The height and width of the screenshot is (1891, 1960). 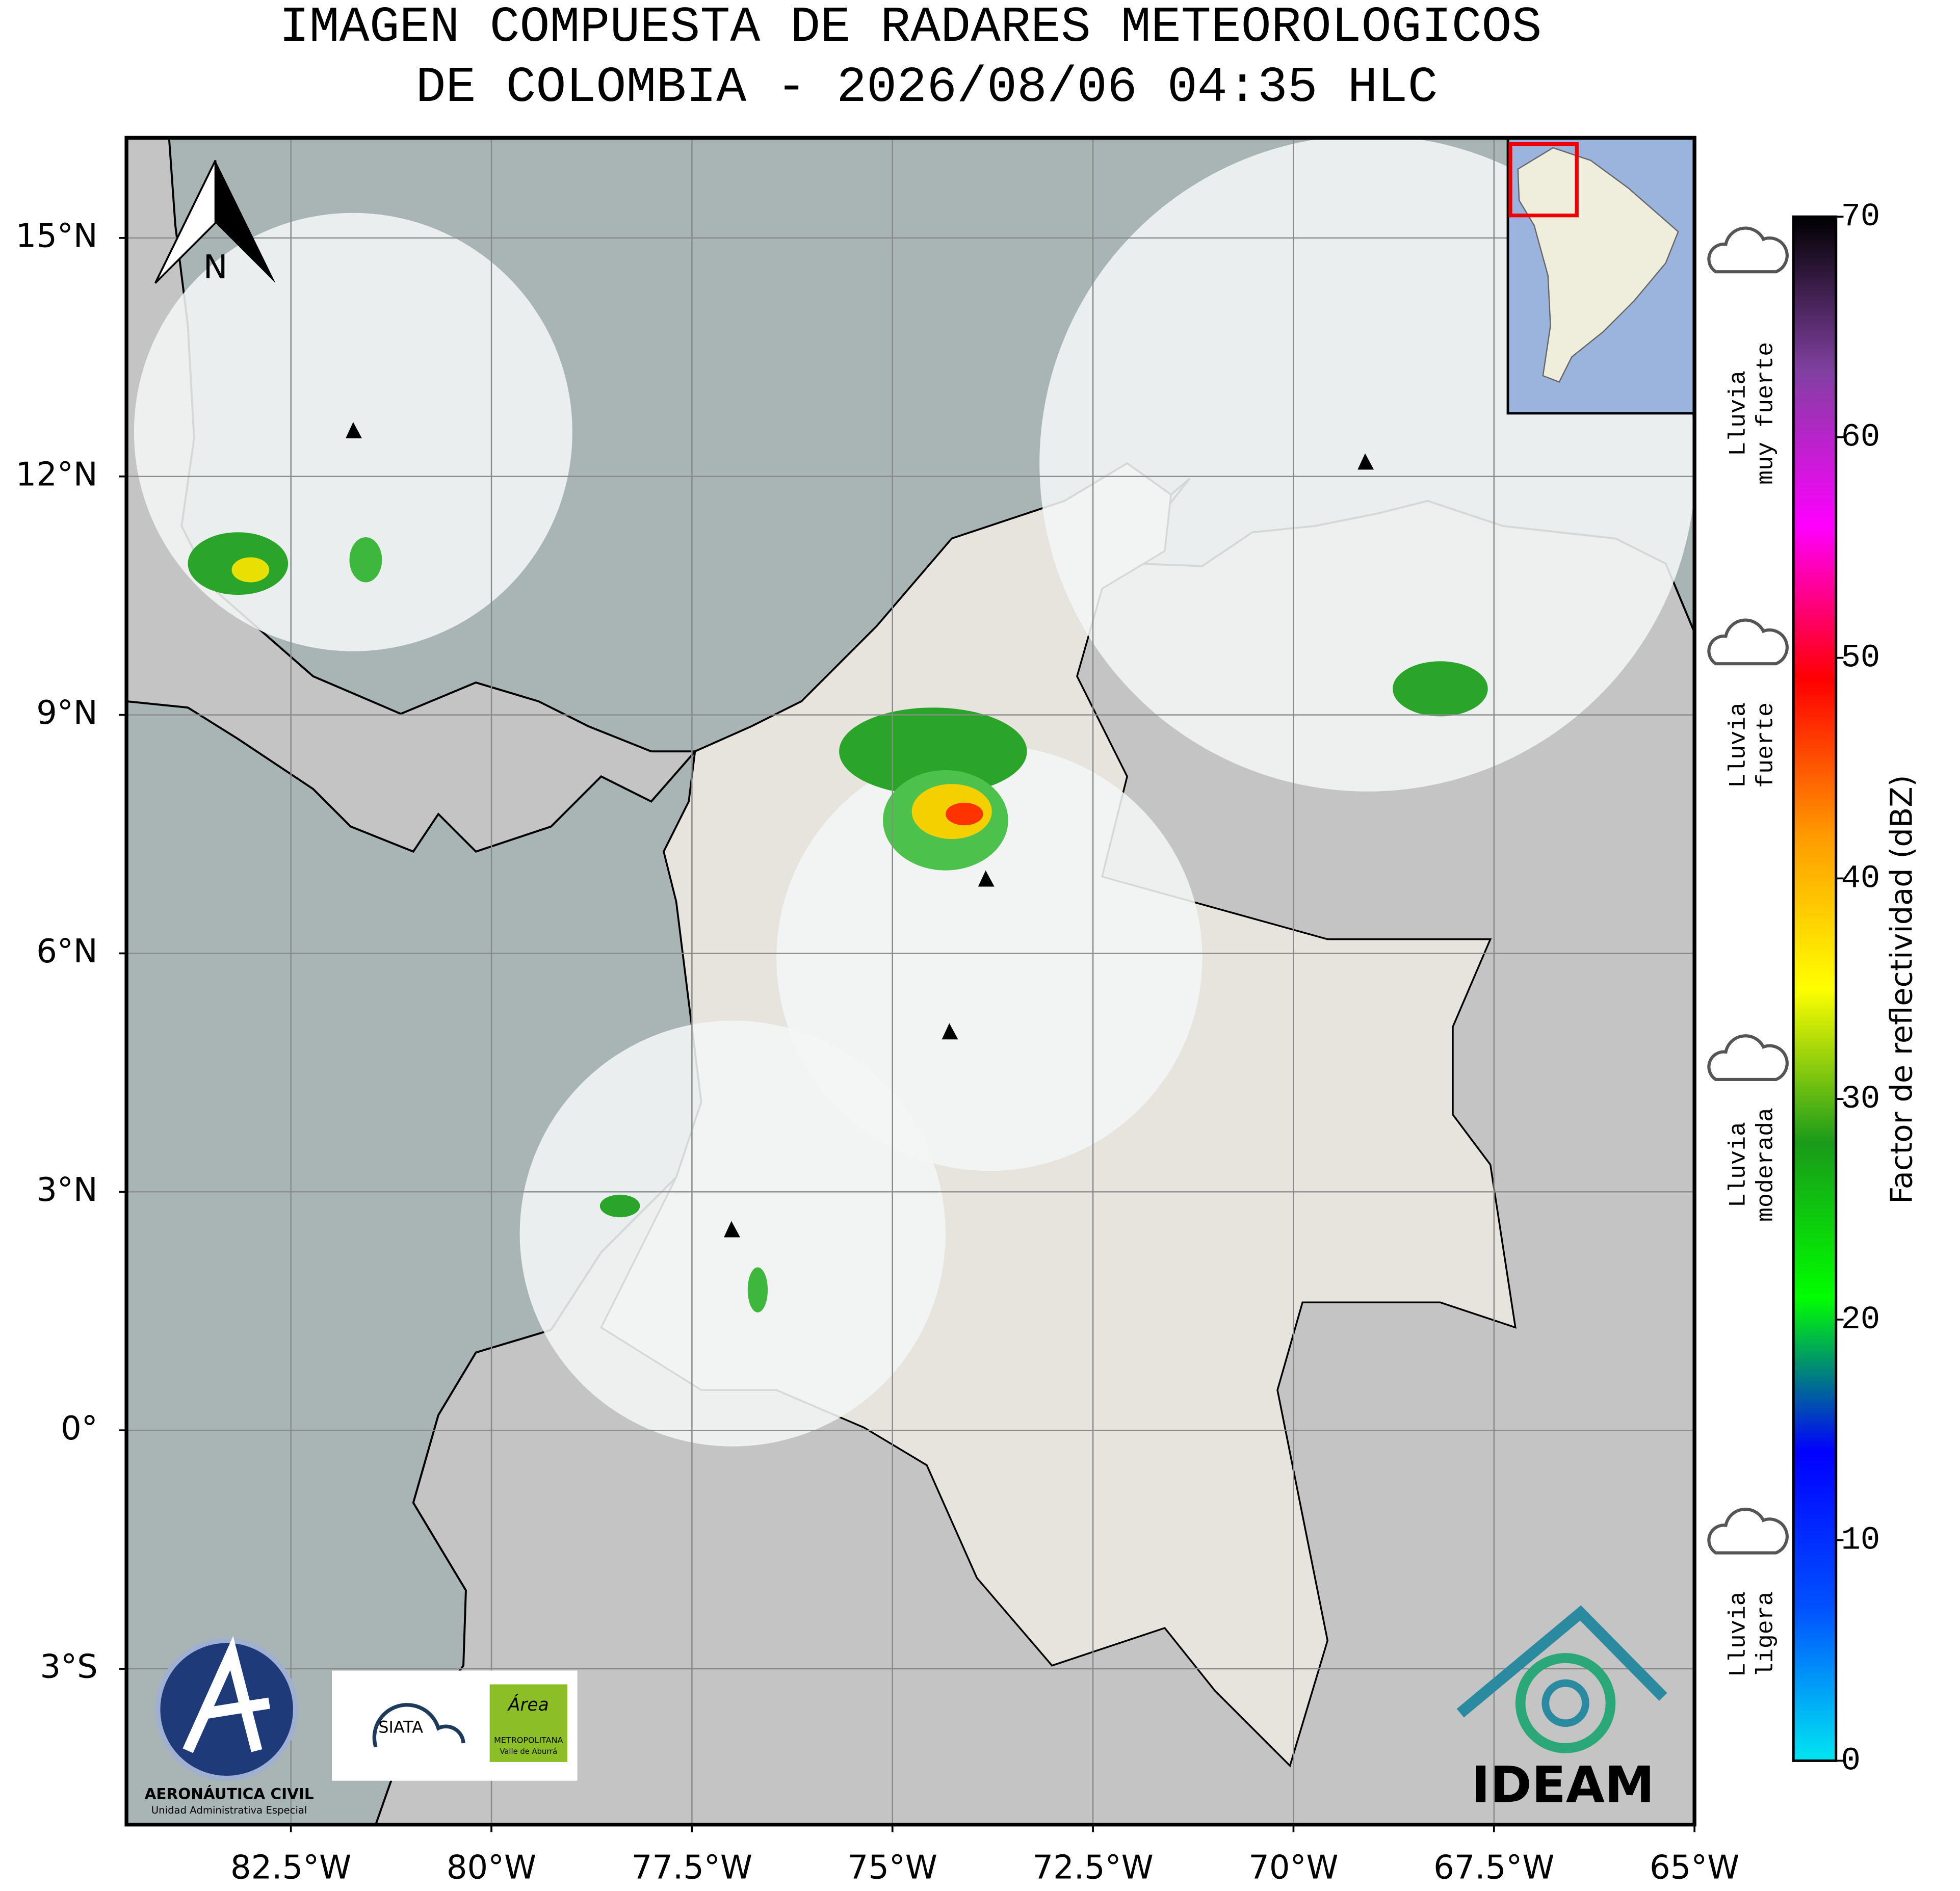 I want to click on inset-land, so click(x=1598, y=265).